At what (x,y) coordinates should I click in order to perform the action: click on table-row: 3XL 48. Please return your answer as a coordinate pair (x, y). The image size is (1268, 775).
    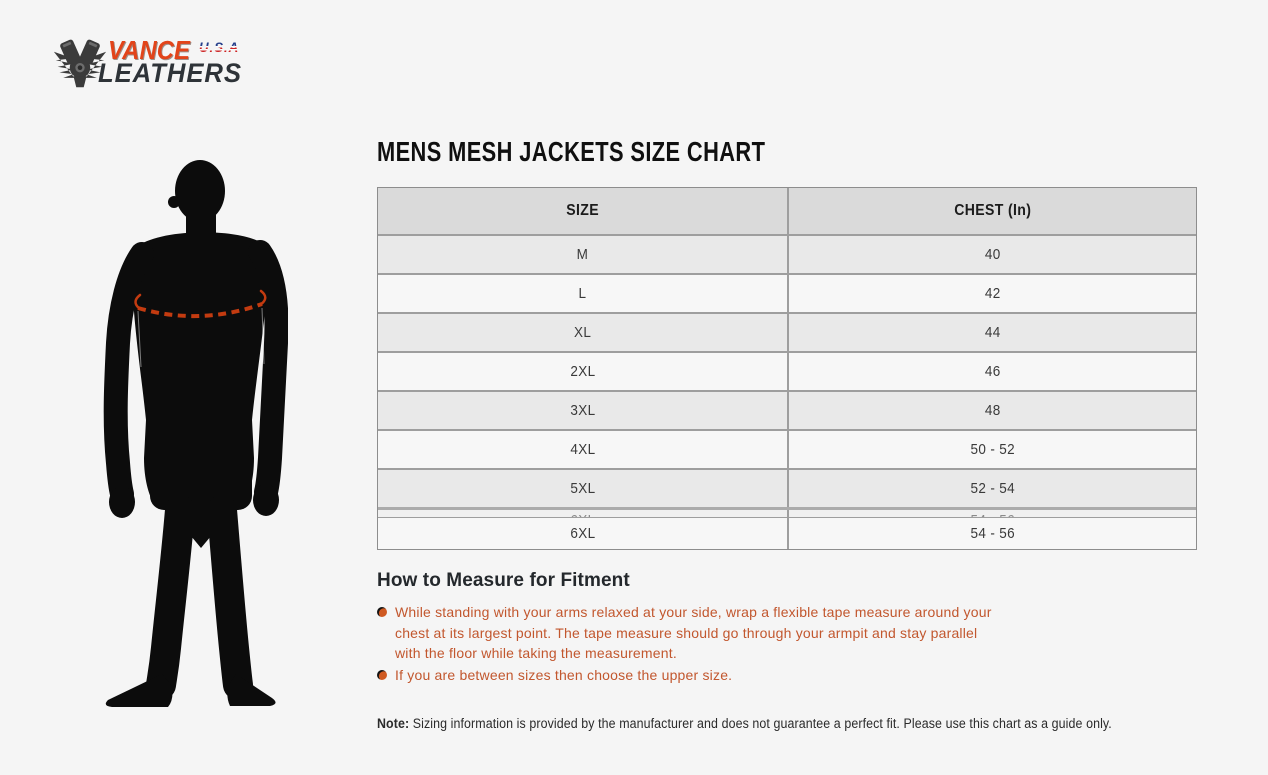
    Looking at the image, I should click on (787, 409).